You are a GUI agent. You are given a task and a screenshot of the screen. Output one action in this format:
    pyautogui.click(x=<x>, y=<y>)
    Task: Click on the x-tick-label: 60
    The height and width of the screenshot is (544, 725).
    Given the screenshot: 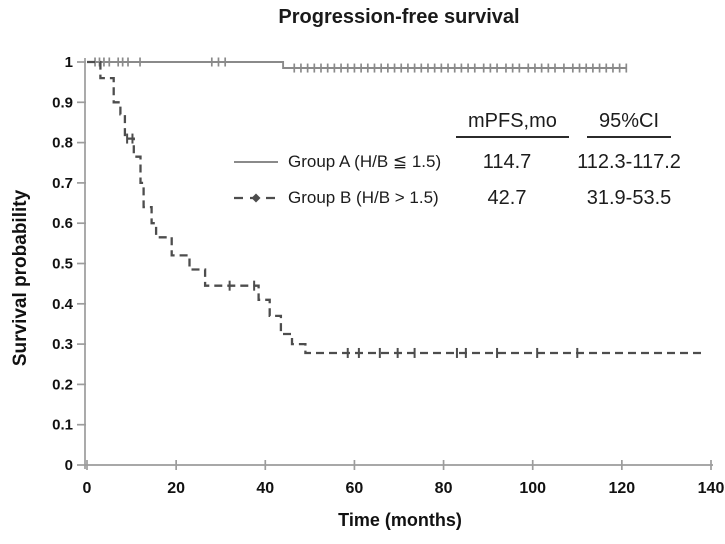 What is the action you would take?
    pyautogui.click(x=355, y=488)
    